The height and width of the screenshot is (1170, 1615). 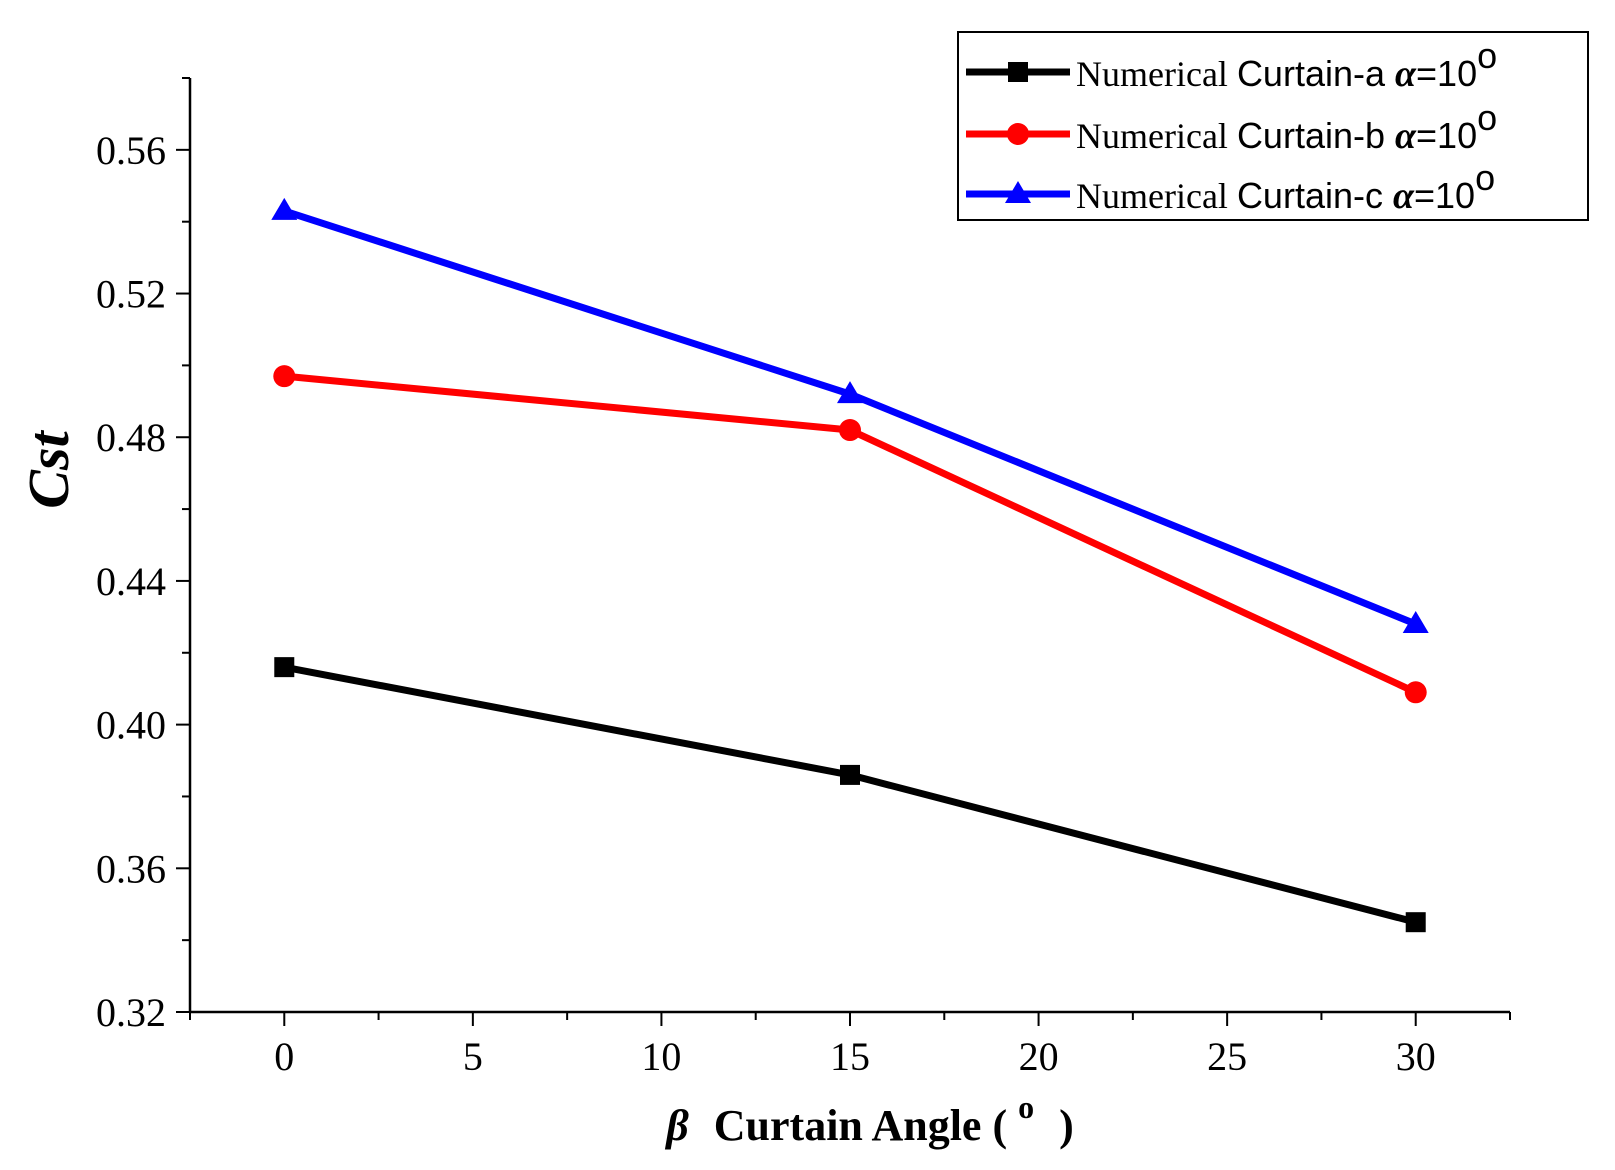 What do you see at coordinates (1416, 1056) in the screenshot?
I see `x-tick-label: 30` at bounding box center [1416, 1056].